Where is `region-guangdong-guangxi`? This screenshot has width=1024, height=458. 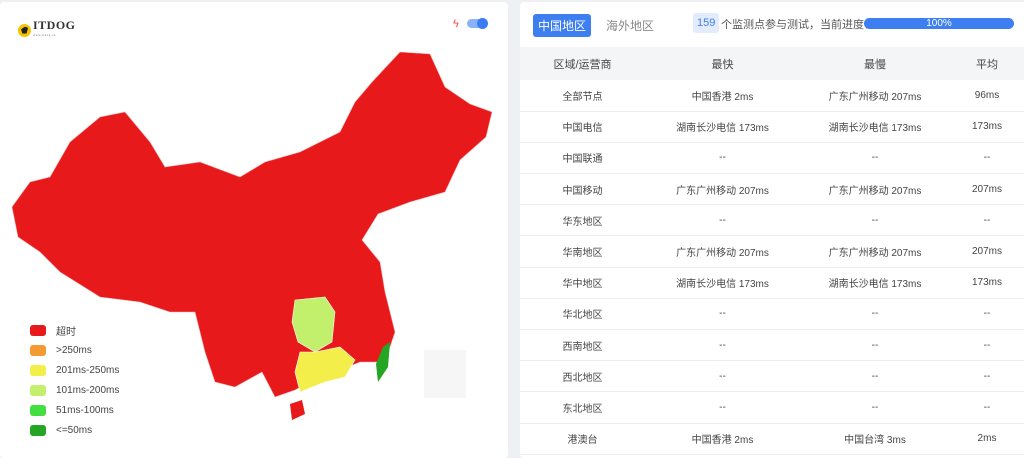
region-guangdong-guangxi is located at coordinates (325, 369).